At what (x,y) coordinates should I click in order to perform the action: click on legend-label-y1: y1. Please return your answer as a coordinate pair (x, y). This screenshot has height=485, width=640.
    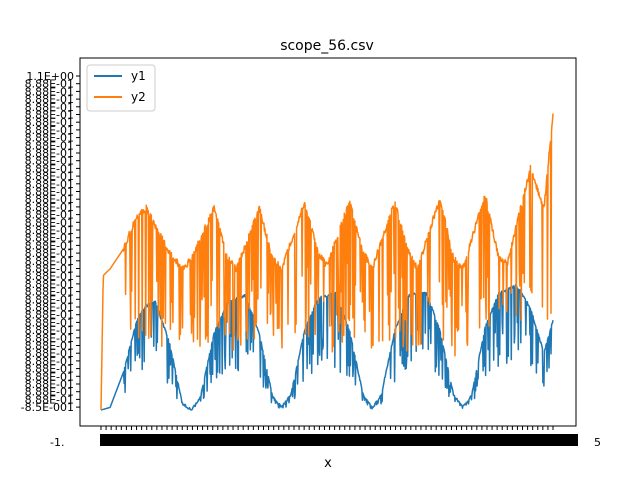
    Looking at the image, I should click on (138, 76).